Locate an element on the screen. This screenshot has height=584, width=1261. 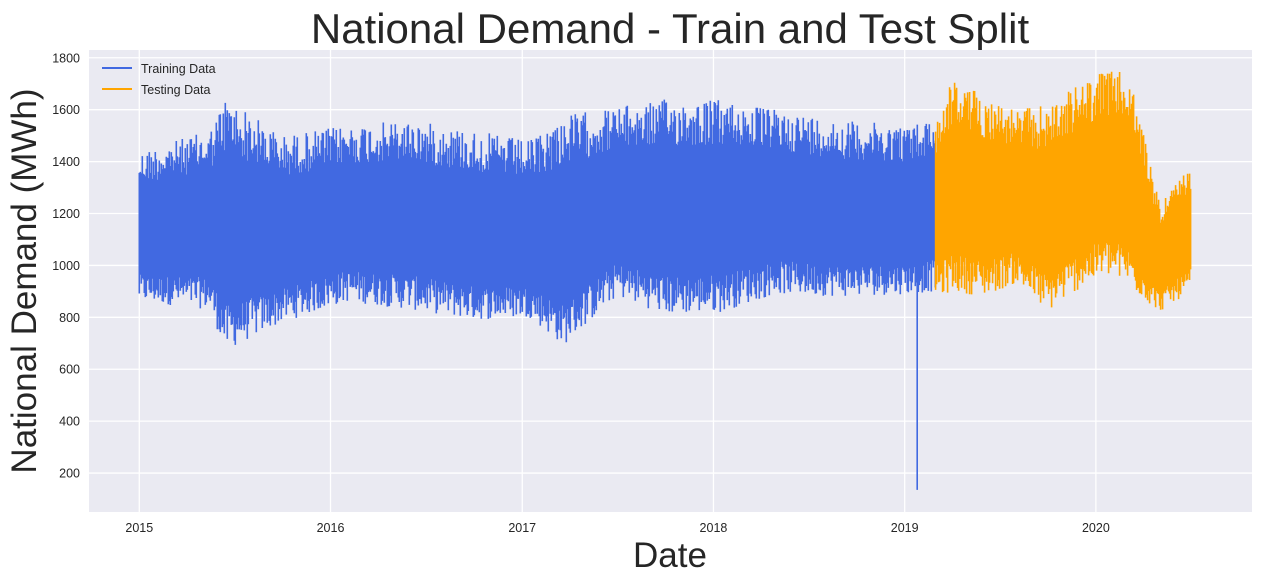
x-tick-label: 2018 is located at coordinates (714, 528).